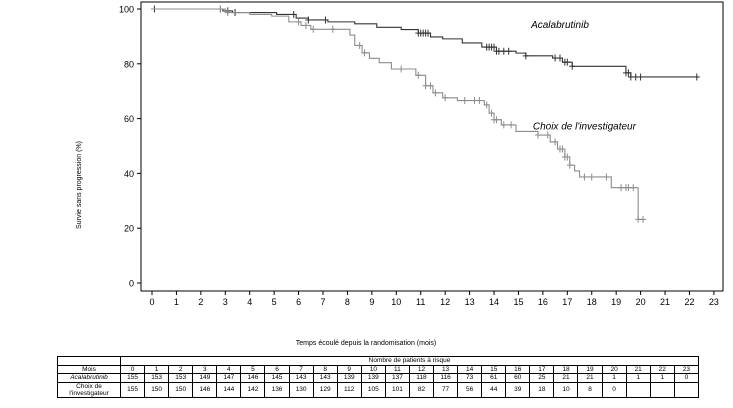  I want to click on table-header-cell: 17, so click(542, 369).